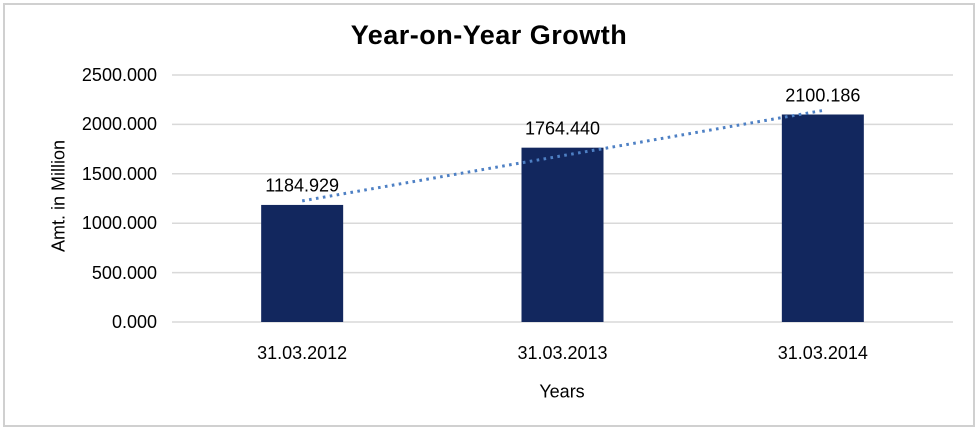 The image size is (978, 430). I want to click on x-axis-title: Years, so click(562, 391).